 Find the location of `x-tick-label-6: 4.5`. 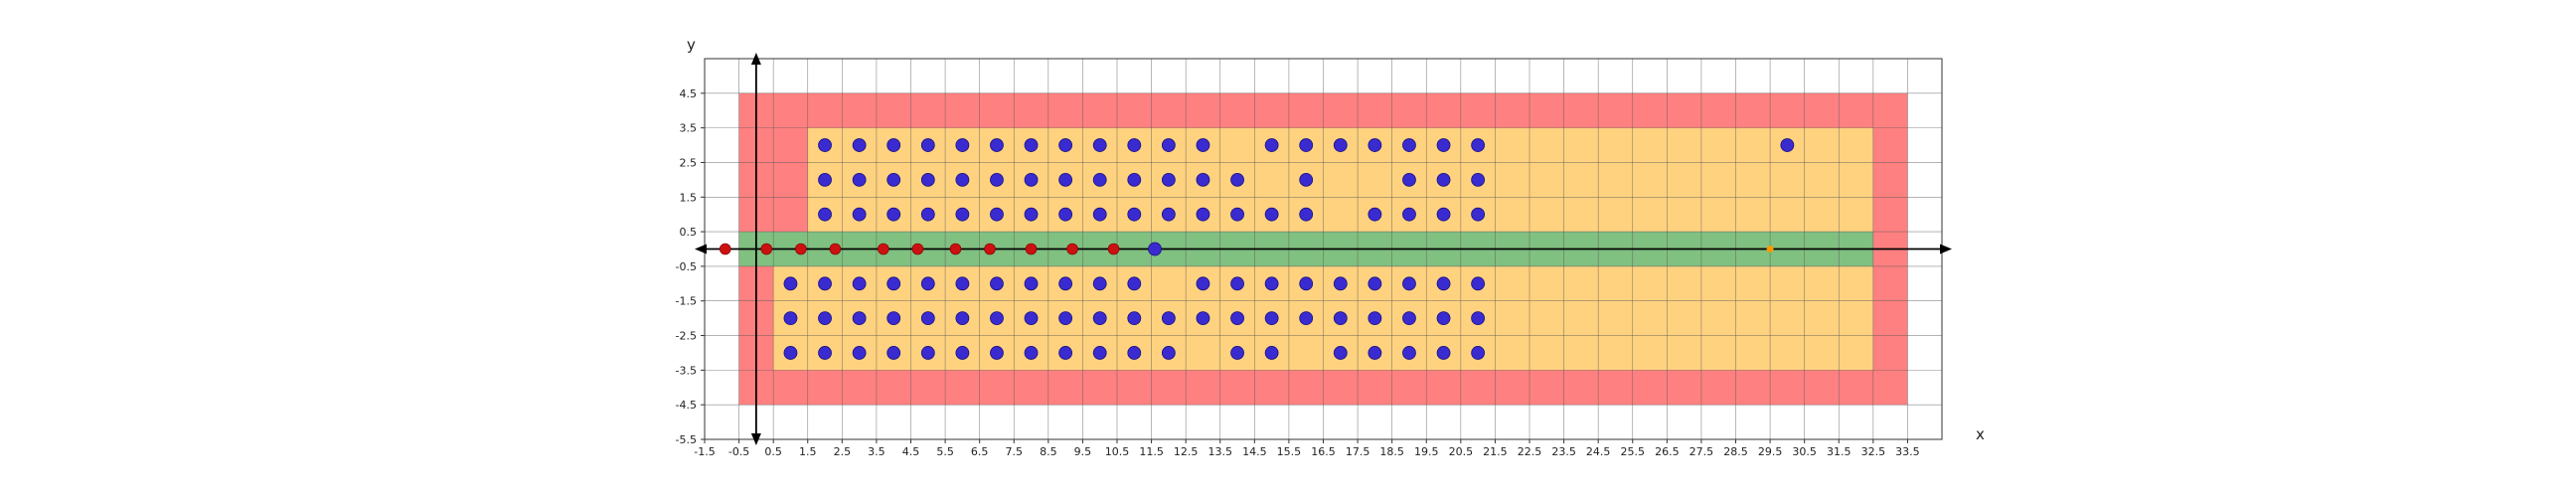

x-tick-label-6: 4.5 is located at coordinates (911, 451).